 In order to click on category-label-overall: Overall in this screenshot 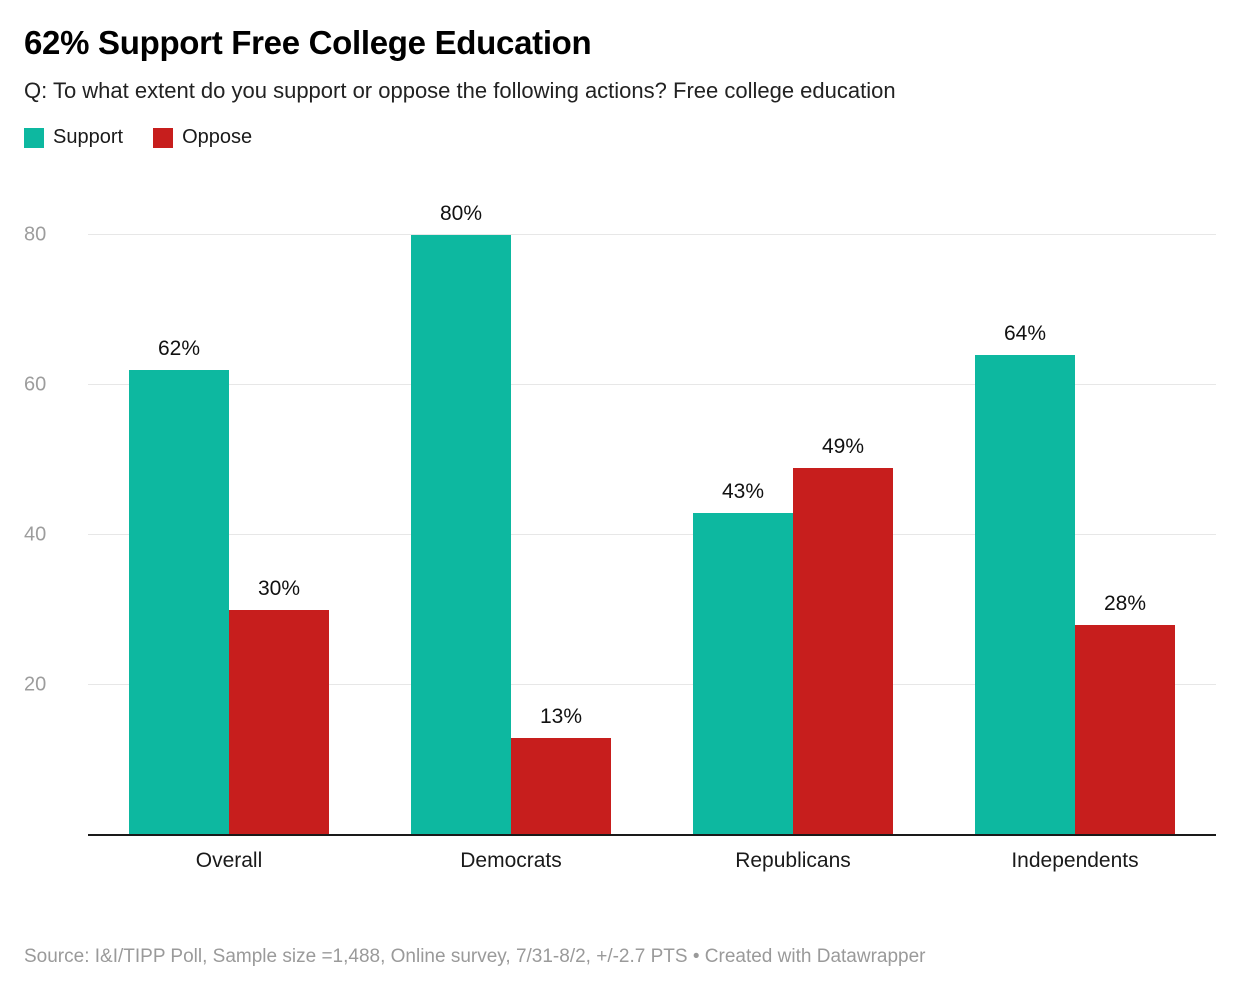, I will do `click(229, 860)`.